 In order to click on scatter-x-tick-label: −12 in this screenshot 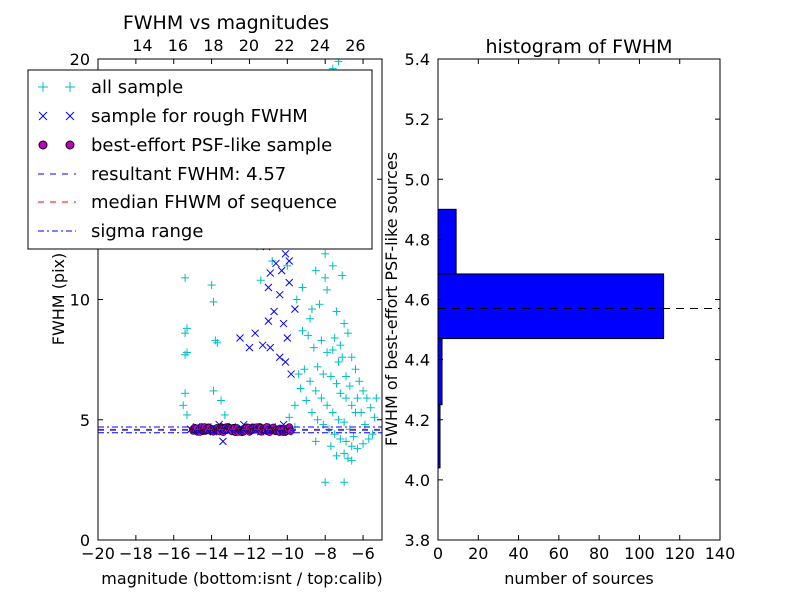, I will do `click(250, 553)`.